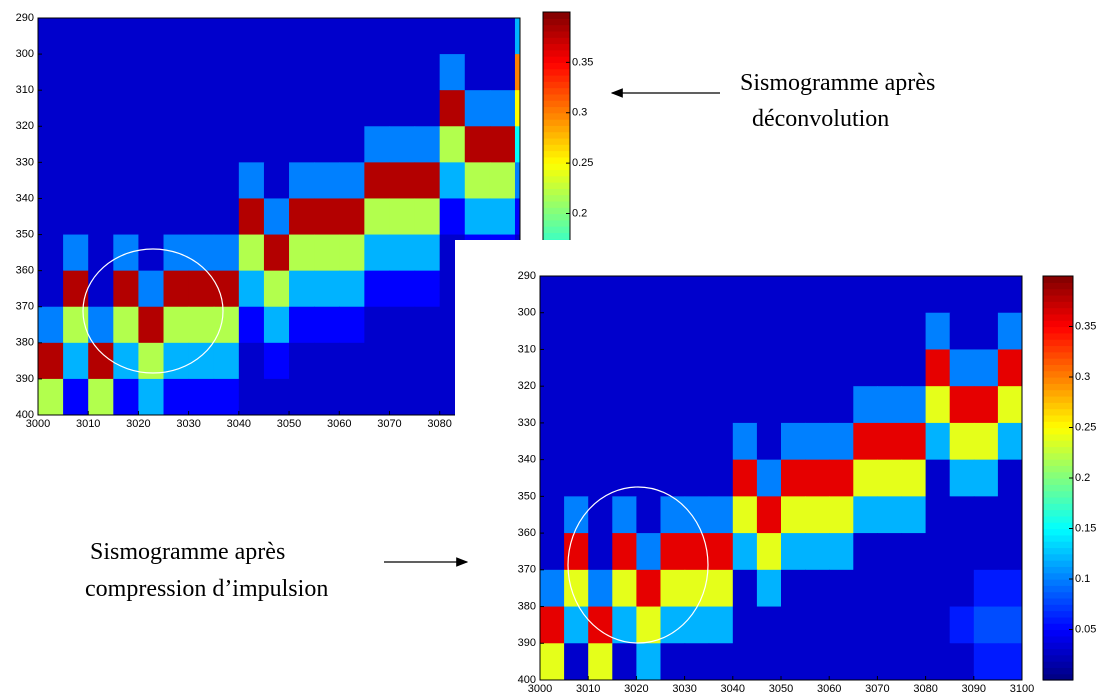  Describe the element at coordinates (25, 234) in the screenshot. I see `y-tick-label: 350` at that location.